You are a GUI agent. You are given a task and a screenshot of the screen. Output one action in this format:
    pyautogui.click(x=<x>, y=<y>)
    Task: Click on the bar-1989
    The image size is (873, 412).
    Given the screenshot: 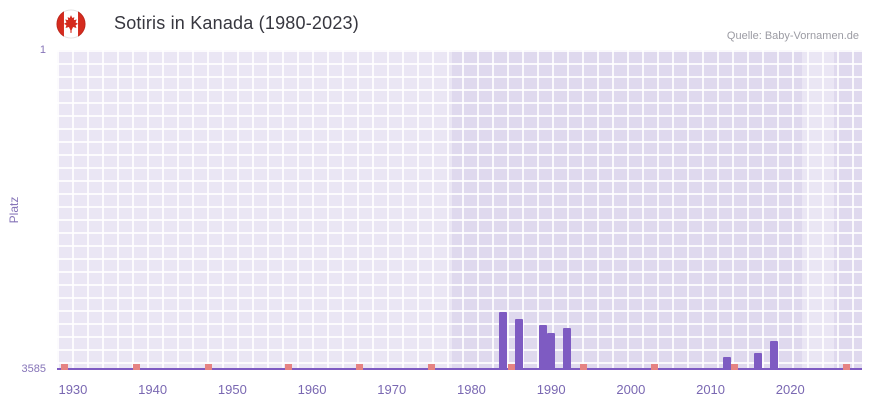 What is the action you would take?
    pyautogui.click(x=543, y=347)
    